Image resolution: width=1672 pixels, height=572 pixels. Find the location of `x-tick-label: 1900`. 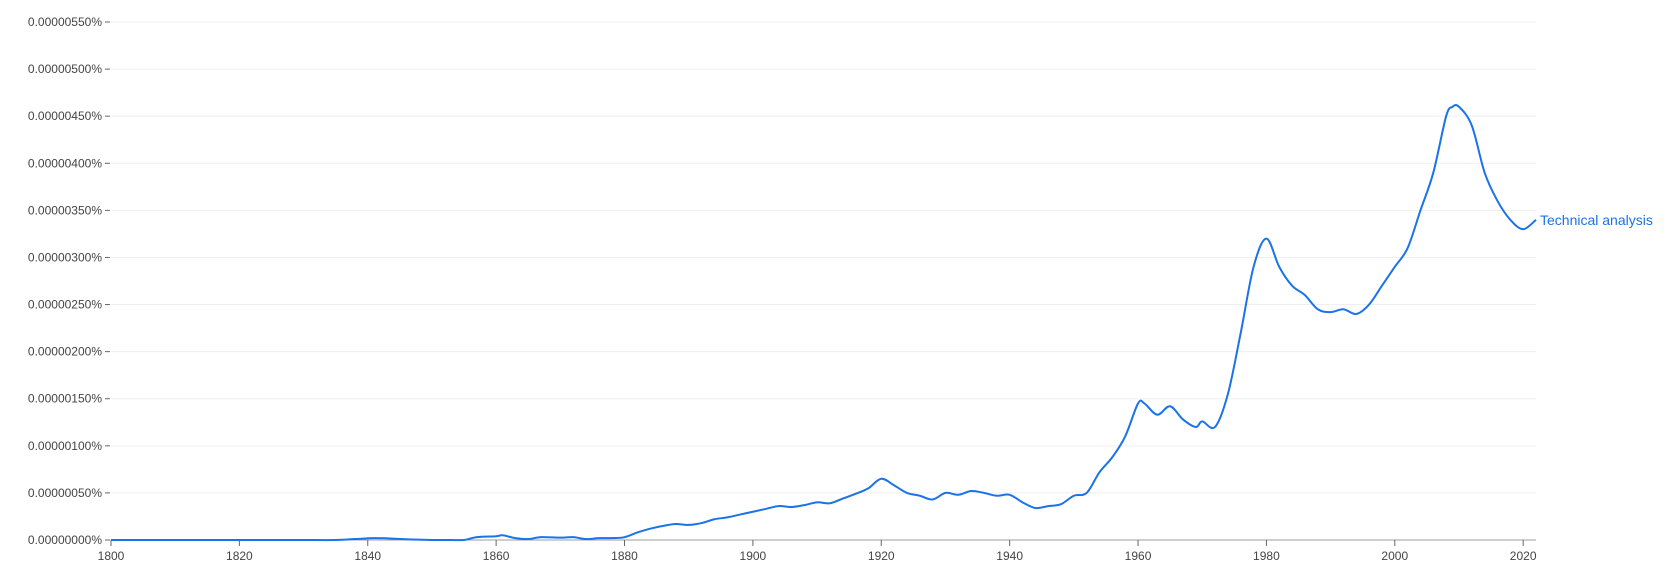

x-tick-label: 1900 is located at coordinates (753, 556).